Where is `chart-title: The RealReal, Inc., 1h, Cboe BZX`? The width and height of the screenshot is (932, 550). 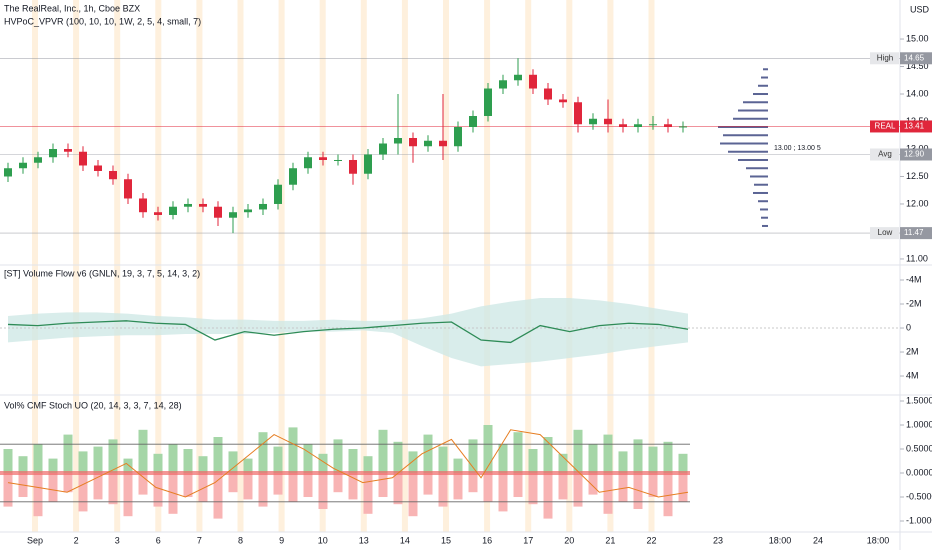 chart-title: The RealReal, Inc., 1h, Cboe BZX is located at coordinates (72, 8).